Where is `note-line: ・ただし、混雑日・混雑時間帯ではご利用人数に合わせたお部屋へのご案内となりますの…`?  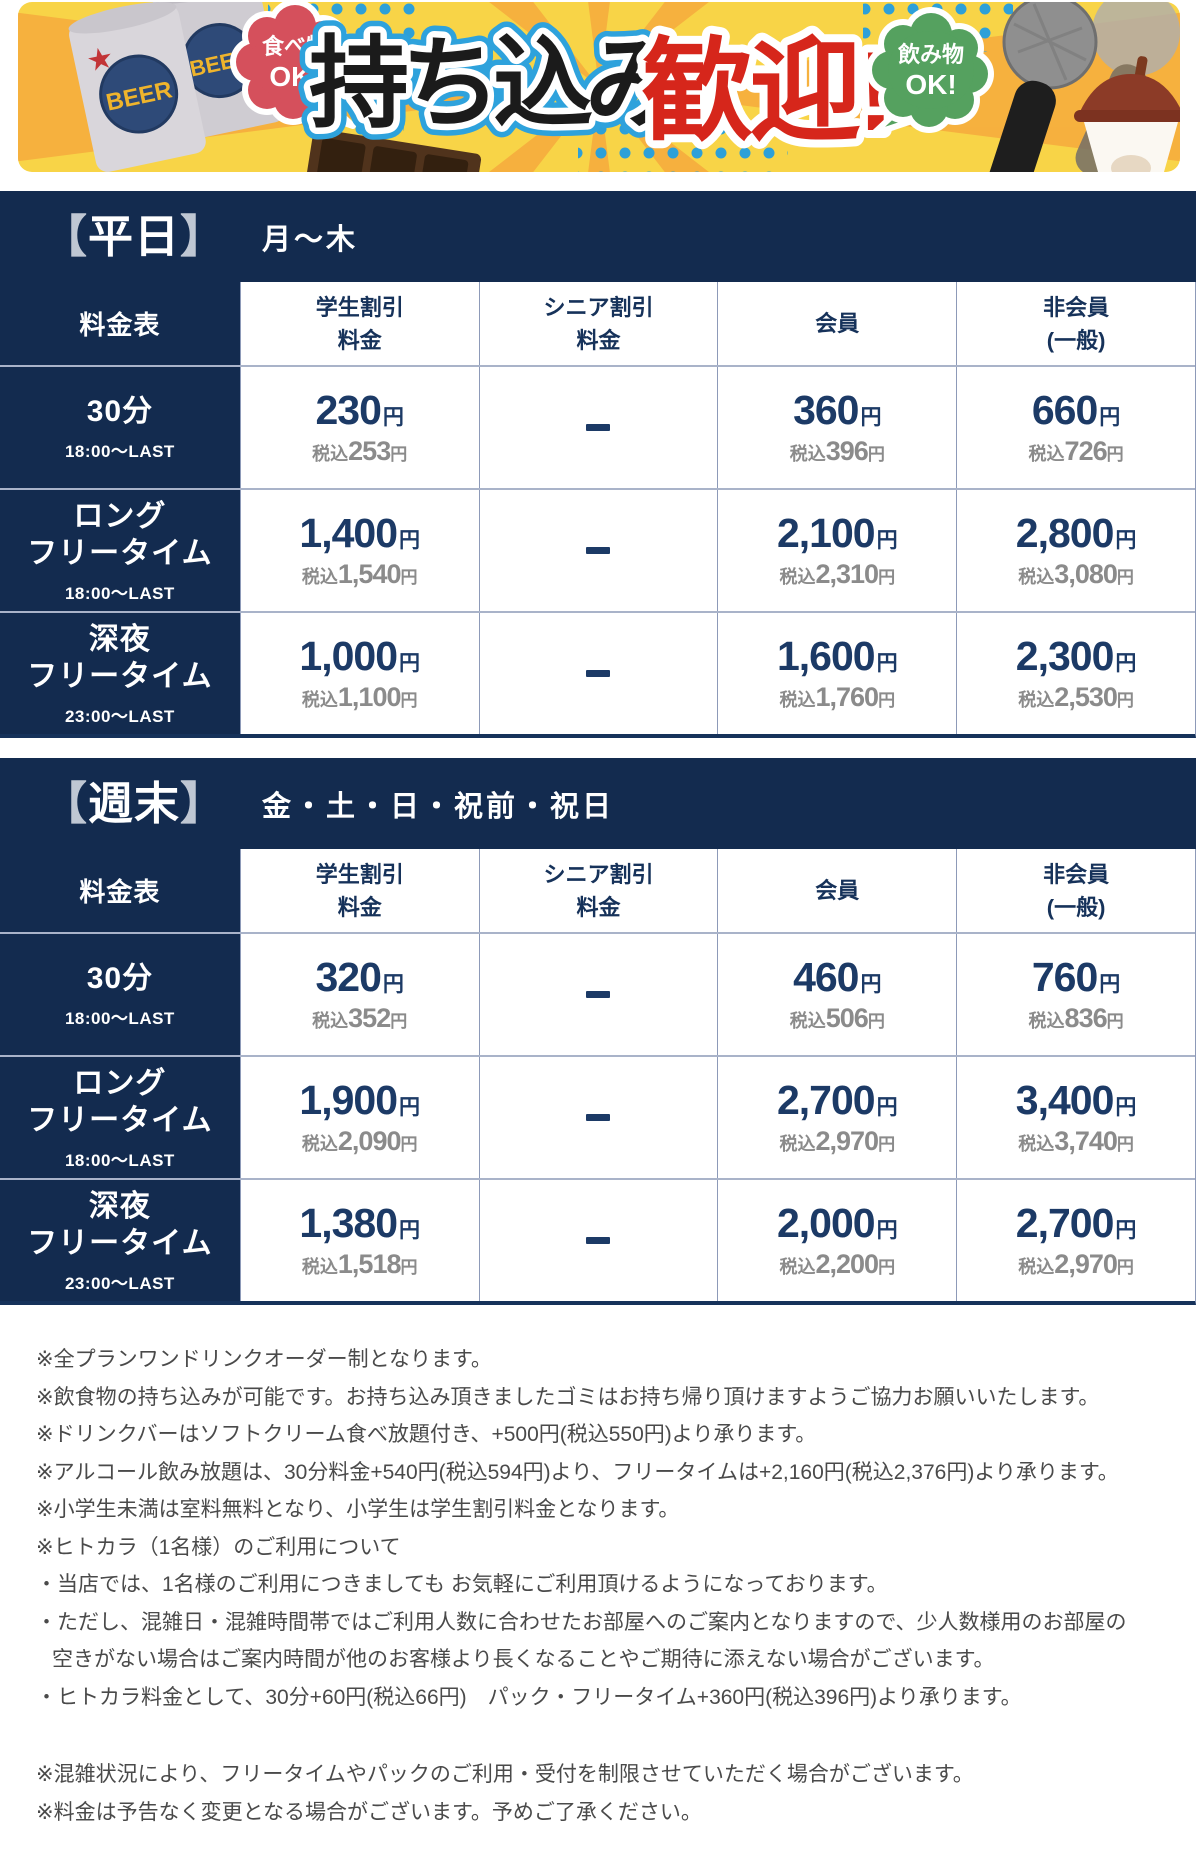
note-line: ・ただし、混雑日・混雑時間帯ではご利用人数に合わせたお部屋へのご案内となりますの… is located at coordinates (581, 1622).